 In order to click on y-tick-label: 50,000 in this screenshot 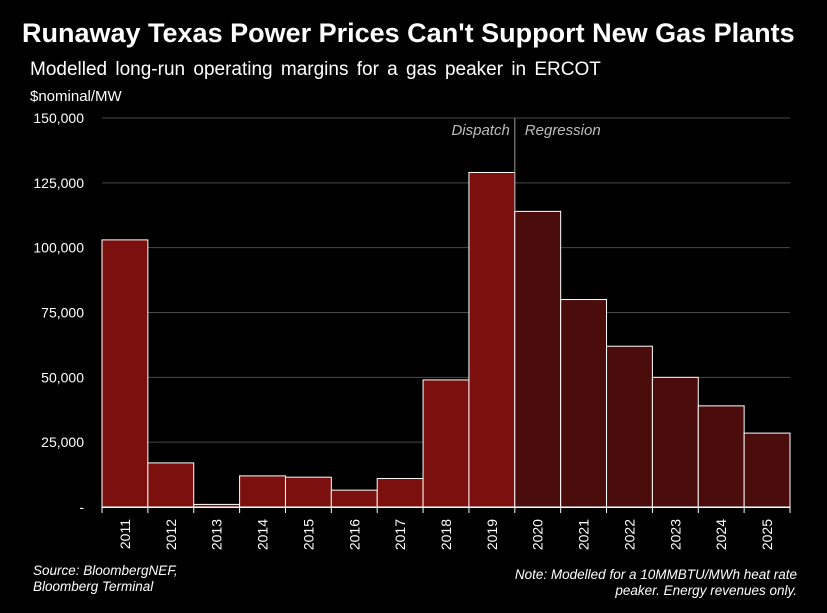, I will do `click(62, 377)`.